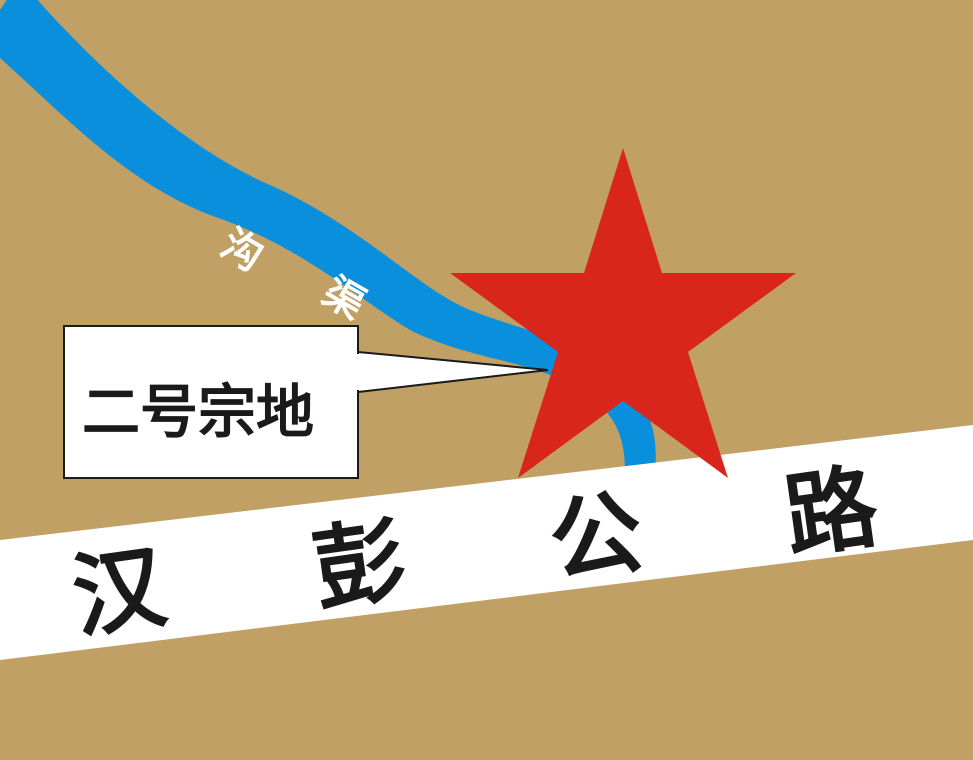 The width and height of the screenshot is (973, 760). What do you see at coordinates (596, 537) in the screenshot?
I see `road-label-char: 公` at bounding box center [596, 537].